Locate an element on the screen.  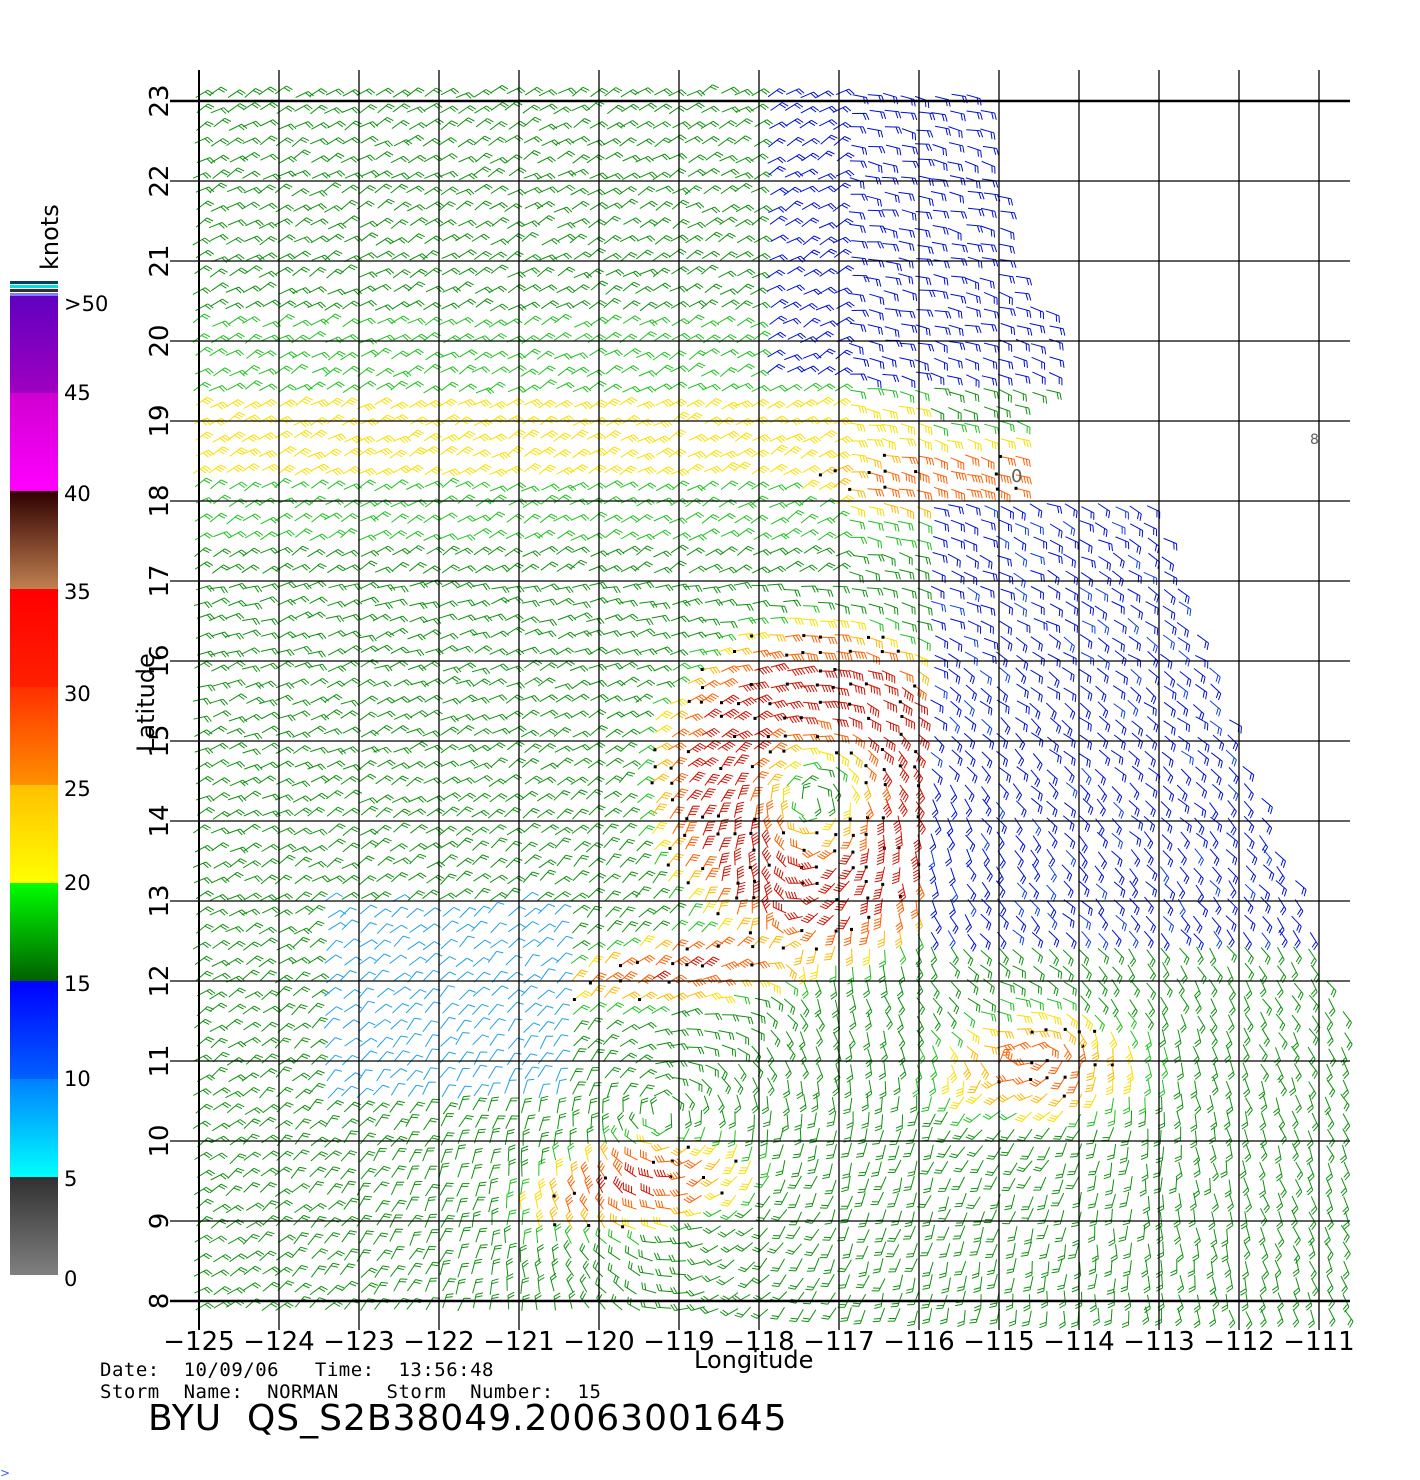
colorbar-segment is located at coordinates (34, 932).